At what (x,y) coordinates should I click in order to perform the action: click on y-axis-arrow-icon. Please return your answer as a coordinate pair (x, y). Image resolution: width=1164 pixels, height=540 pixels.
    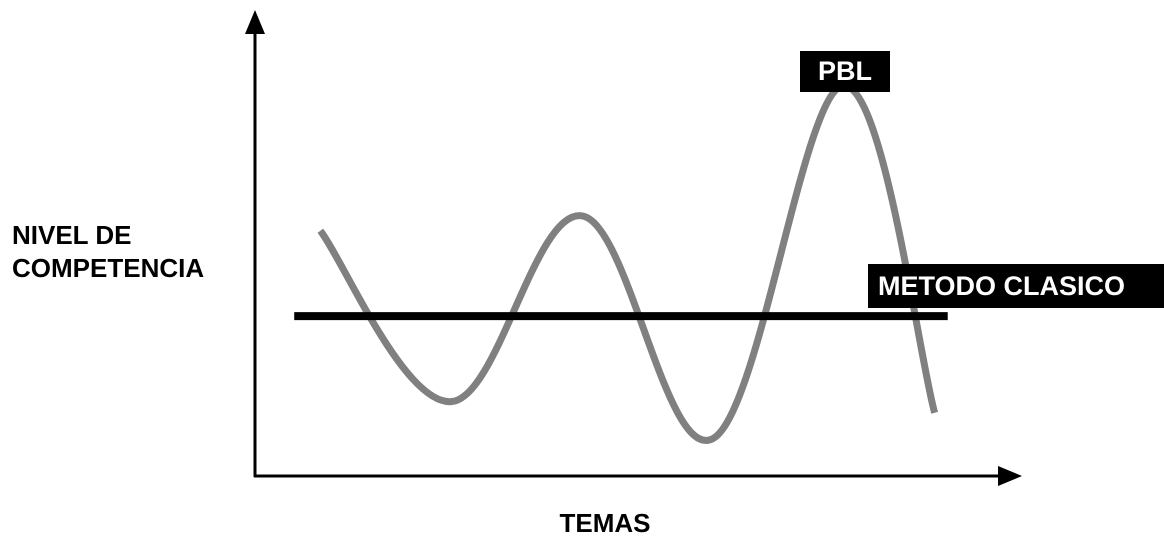
    Looking at the image, I should click on (255, 22).